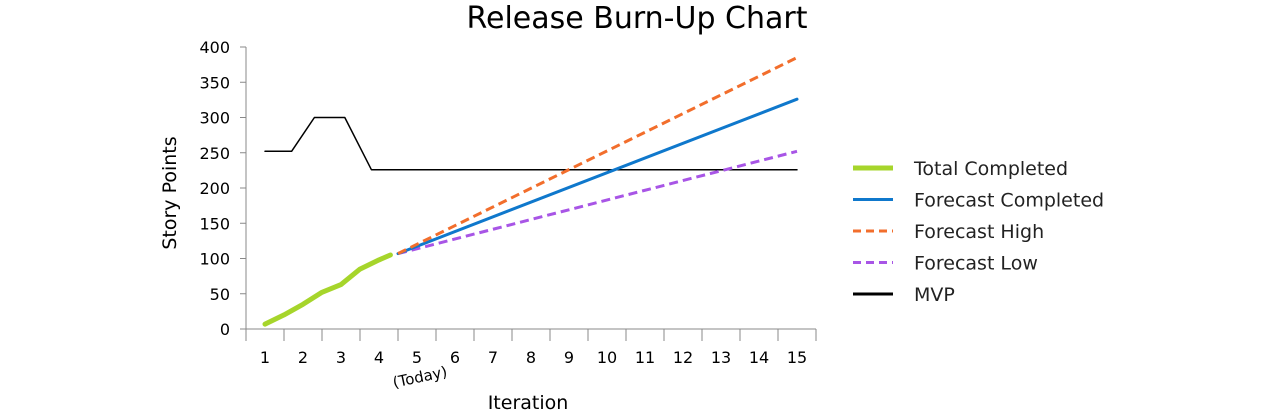 The image size is (1272, 411). I want to click on y-tick-label: 0, so click(225, 329).